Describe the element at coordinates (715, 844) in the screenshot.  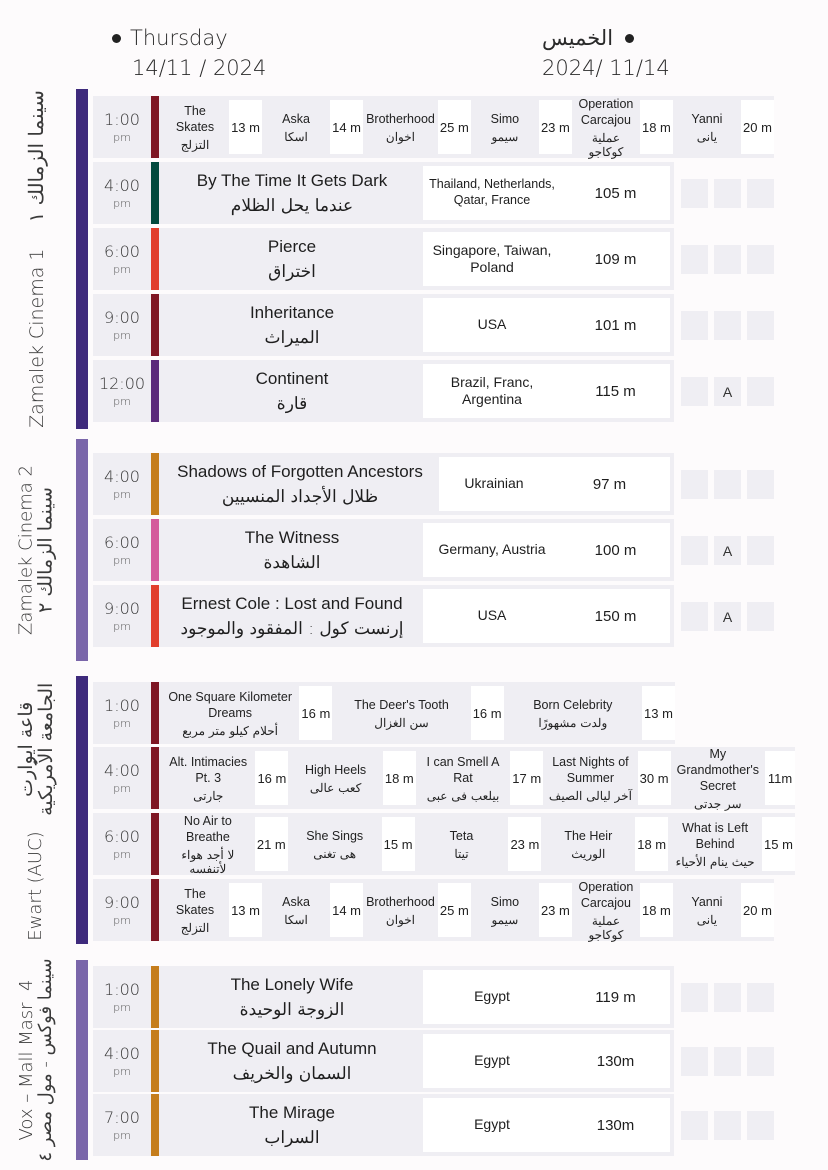
I see `short-film: What is Left Behind حيث ينام الأحياء` at that location.